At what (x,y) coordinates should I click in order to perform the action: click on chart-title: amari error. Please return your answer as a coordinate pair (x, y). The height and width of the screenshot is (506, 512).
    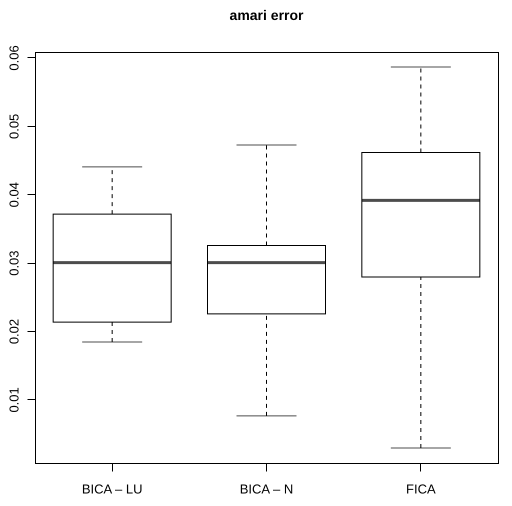
    Looking at the image, I should click on (267, 14).